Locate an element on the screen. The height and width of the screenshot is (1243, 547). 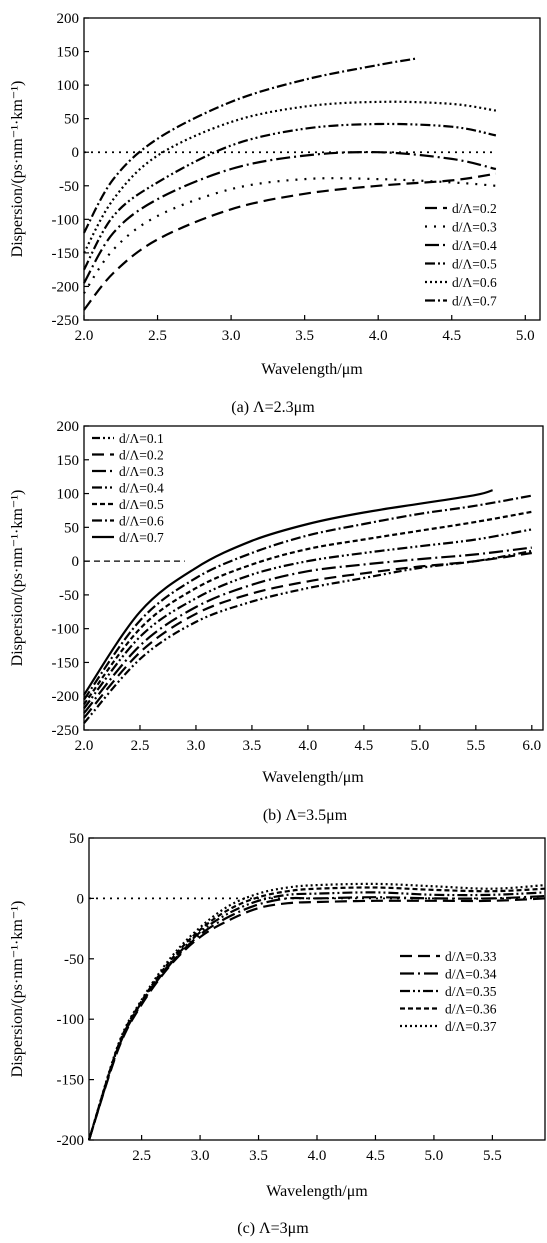
x-ticks: 2.0 2.5 3.0 3.5 4.0 4.5 5.0 is located at coordinates (305, 329).